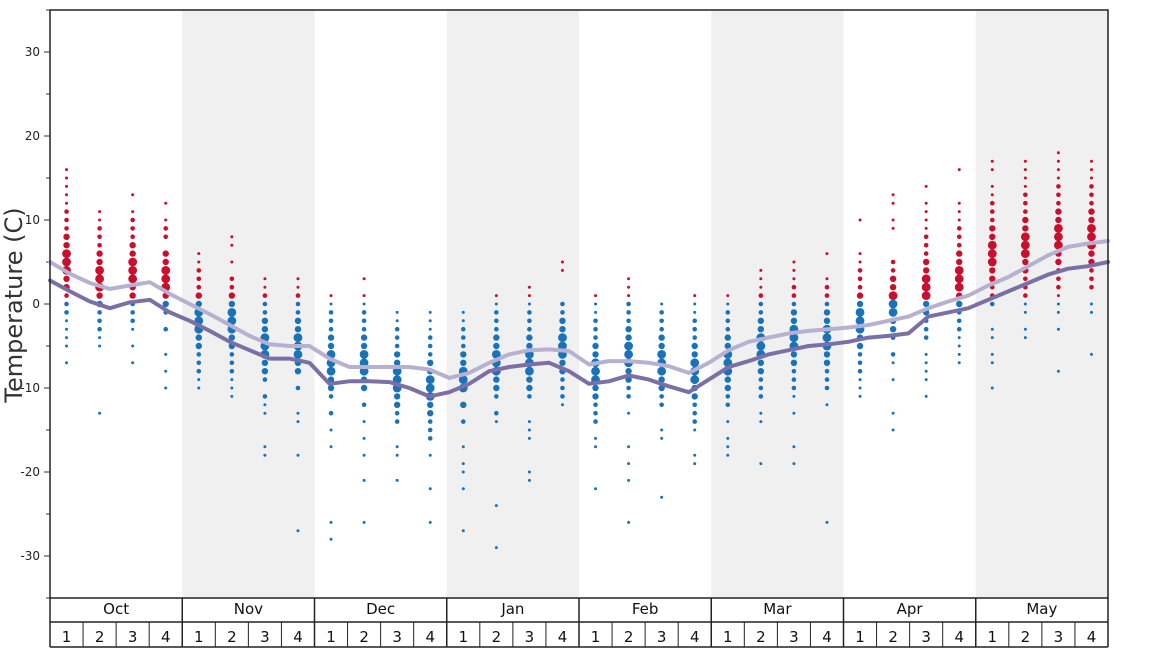 The width and height of the screenshot is (1168, 648). What do you see at coordinates (32, 52) in the screenshot?
I see `y-tick-label: 30` at bounding box center [32, 52].